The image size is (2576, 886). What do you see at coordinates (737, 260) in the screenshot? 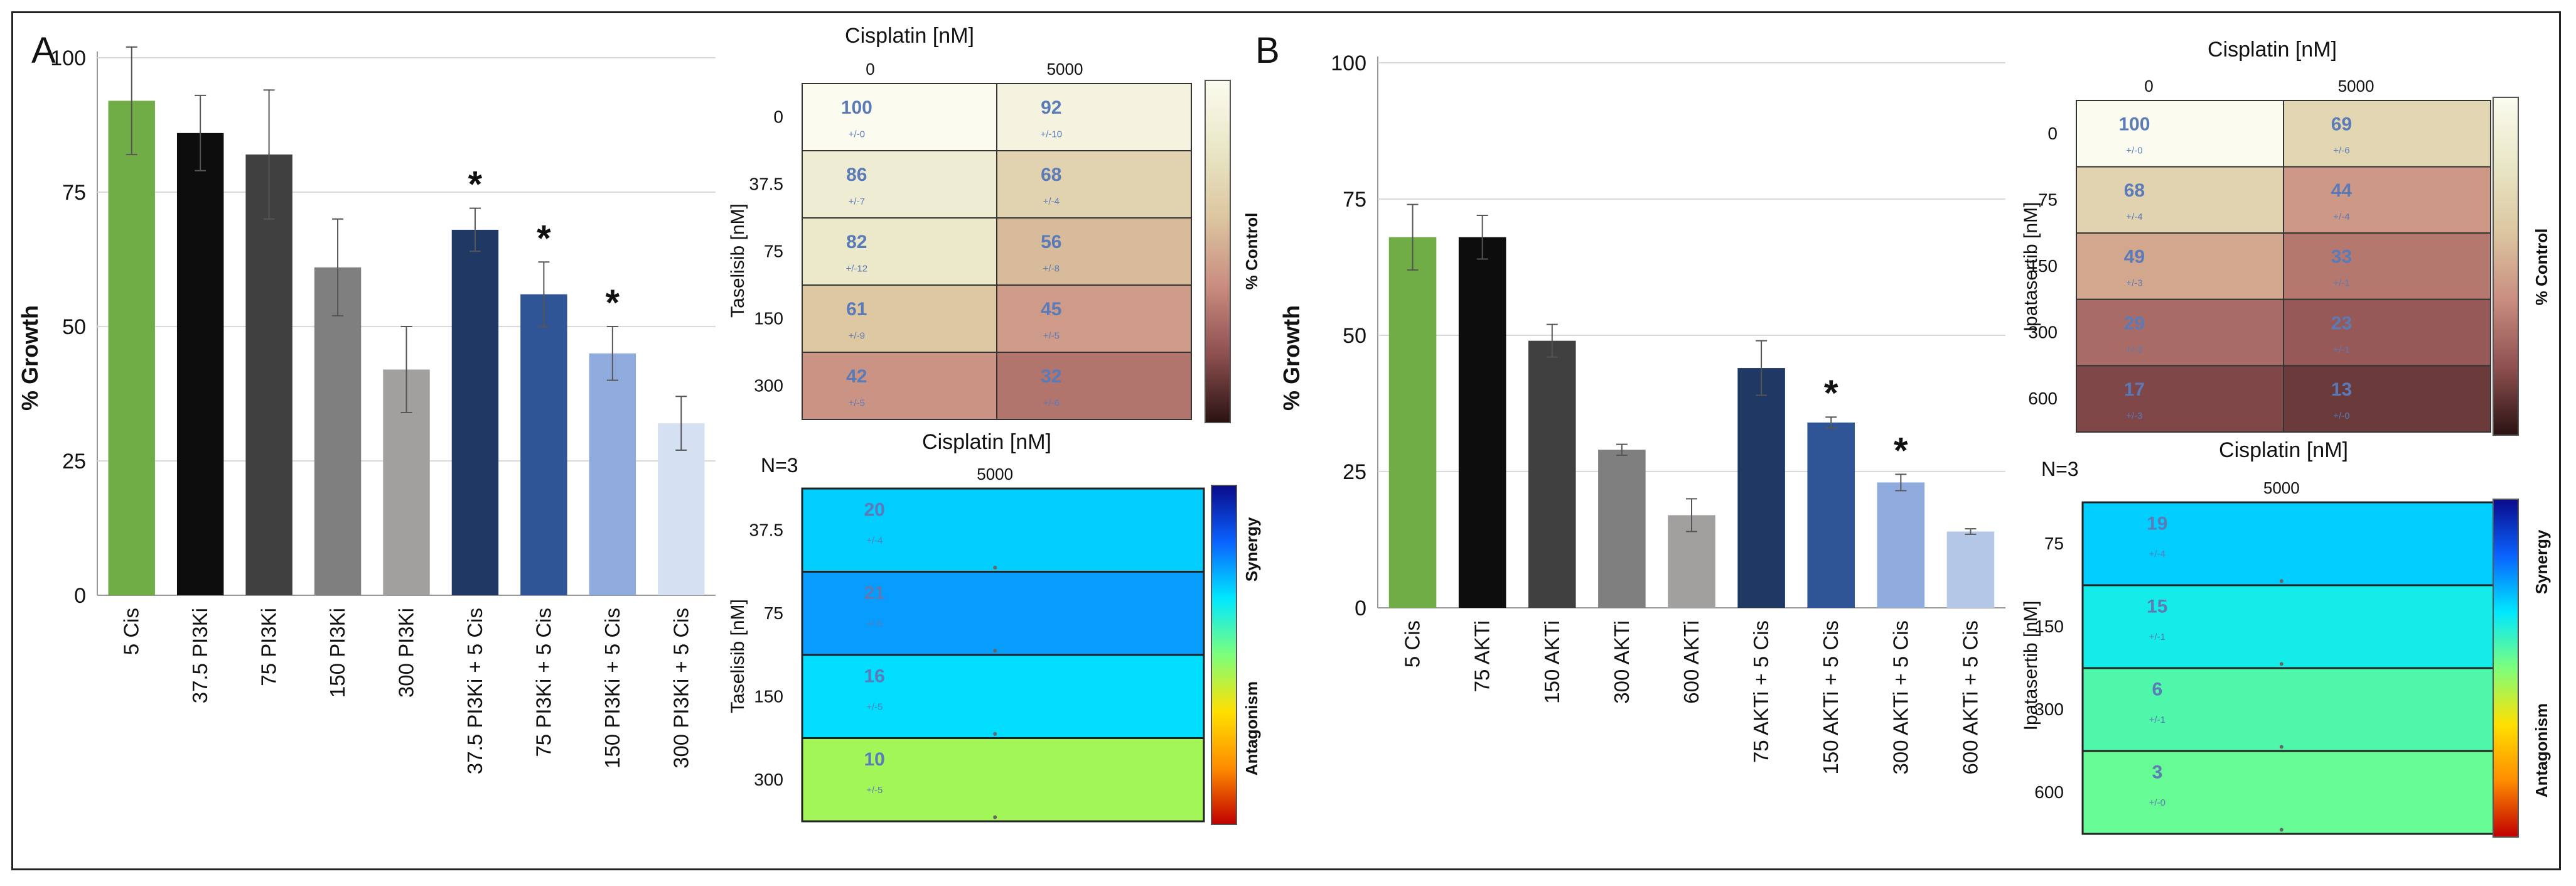
I see `panel-a-heatmap-row-title: Taselisib [nM]` at bounding box center [737, 260].